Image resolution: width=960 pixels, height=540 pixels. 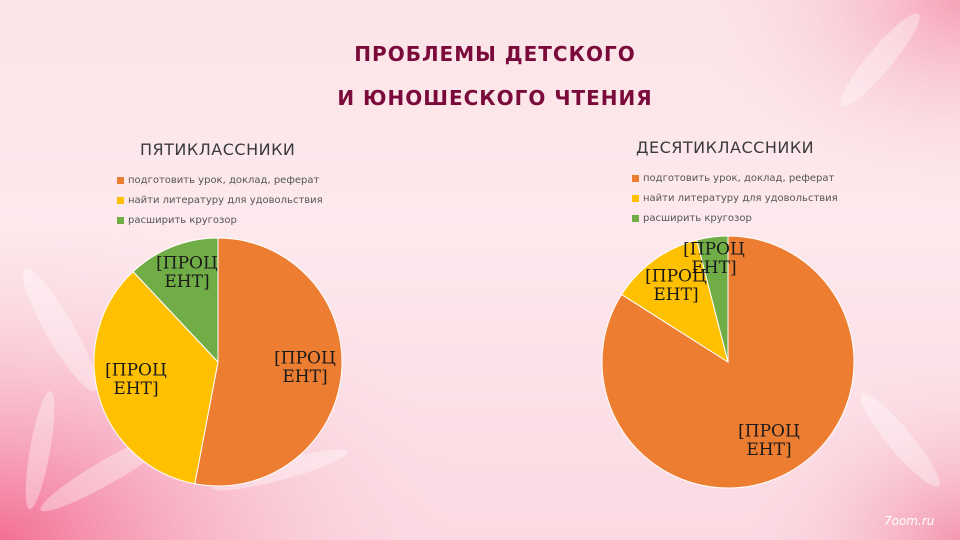 I want to click on page-title-line1: ПРОБЛЕМЫ ДЕТСКОГО, so click(x=495, y=54).